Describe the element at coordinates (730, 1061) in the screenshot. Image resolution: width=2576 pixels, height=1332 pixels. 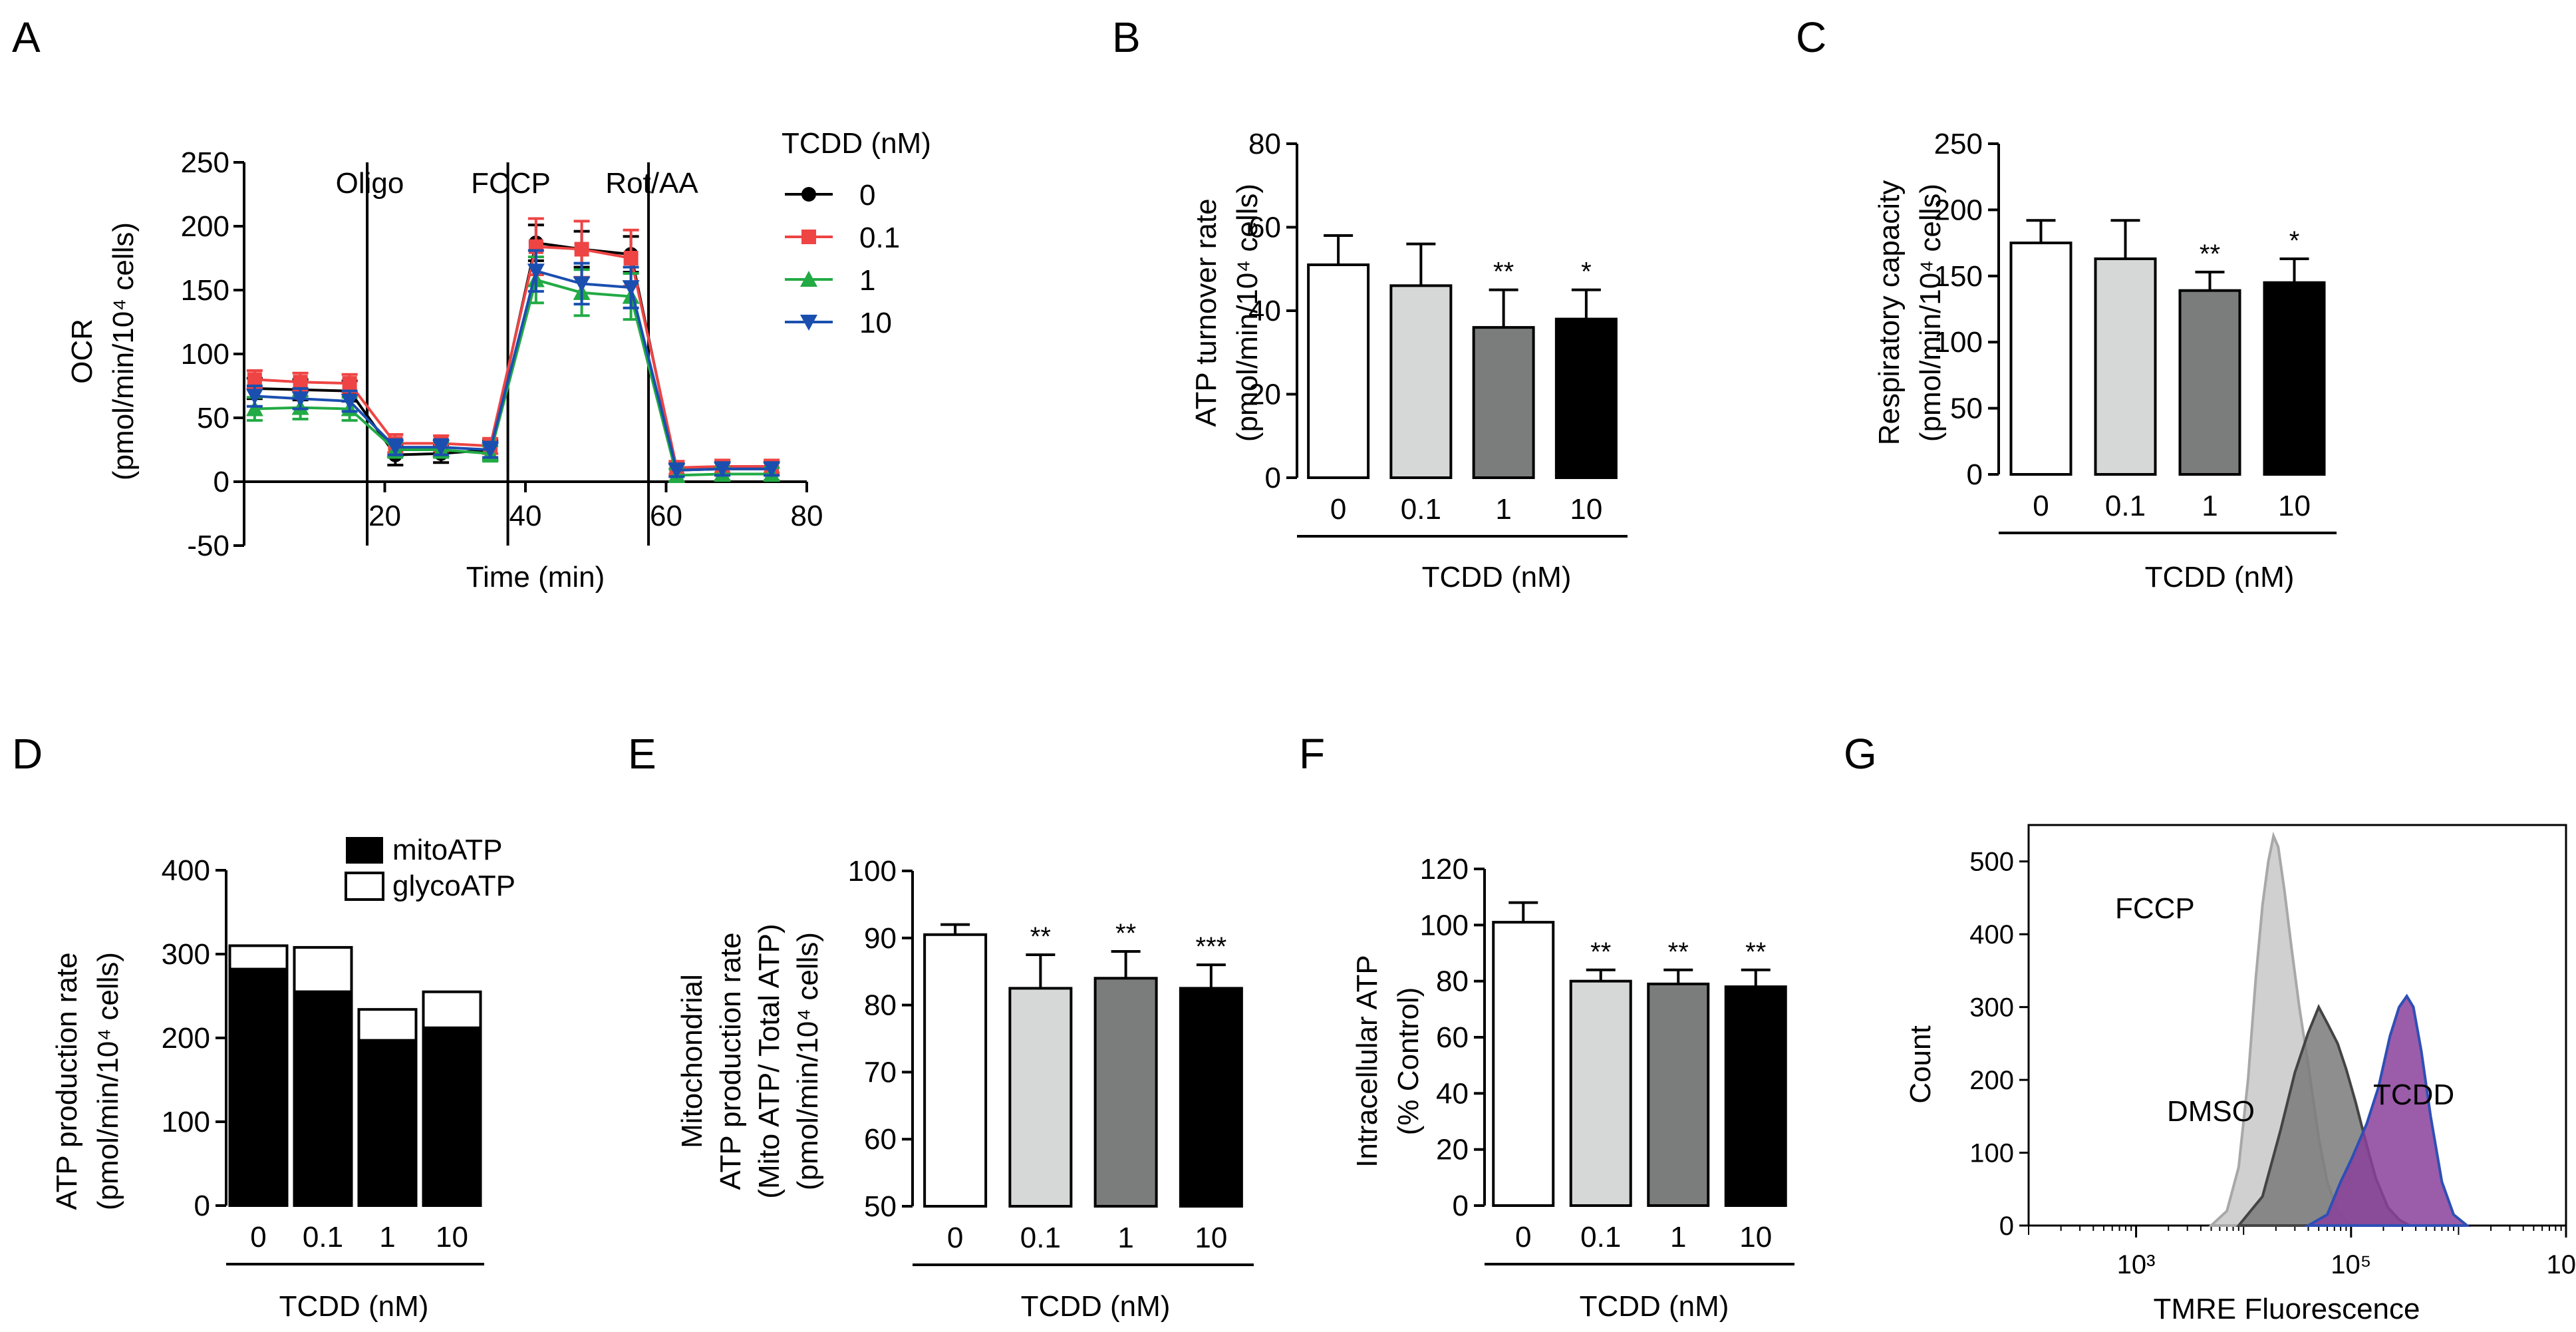
I see `panel-e-ylabel-2: ATP production rate` at that location.